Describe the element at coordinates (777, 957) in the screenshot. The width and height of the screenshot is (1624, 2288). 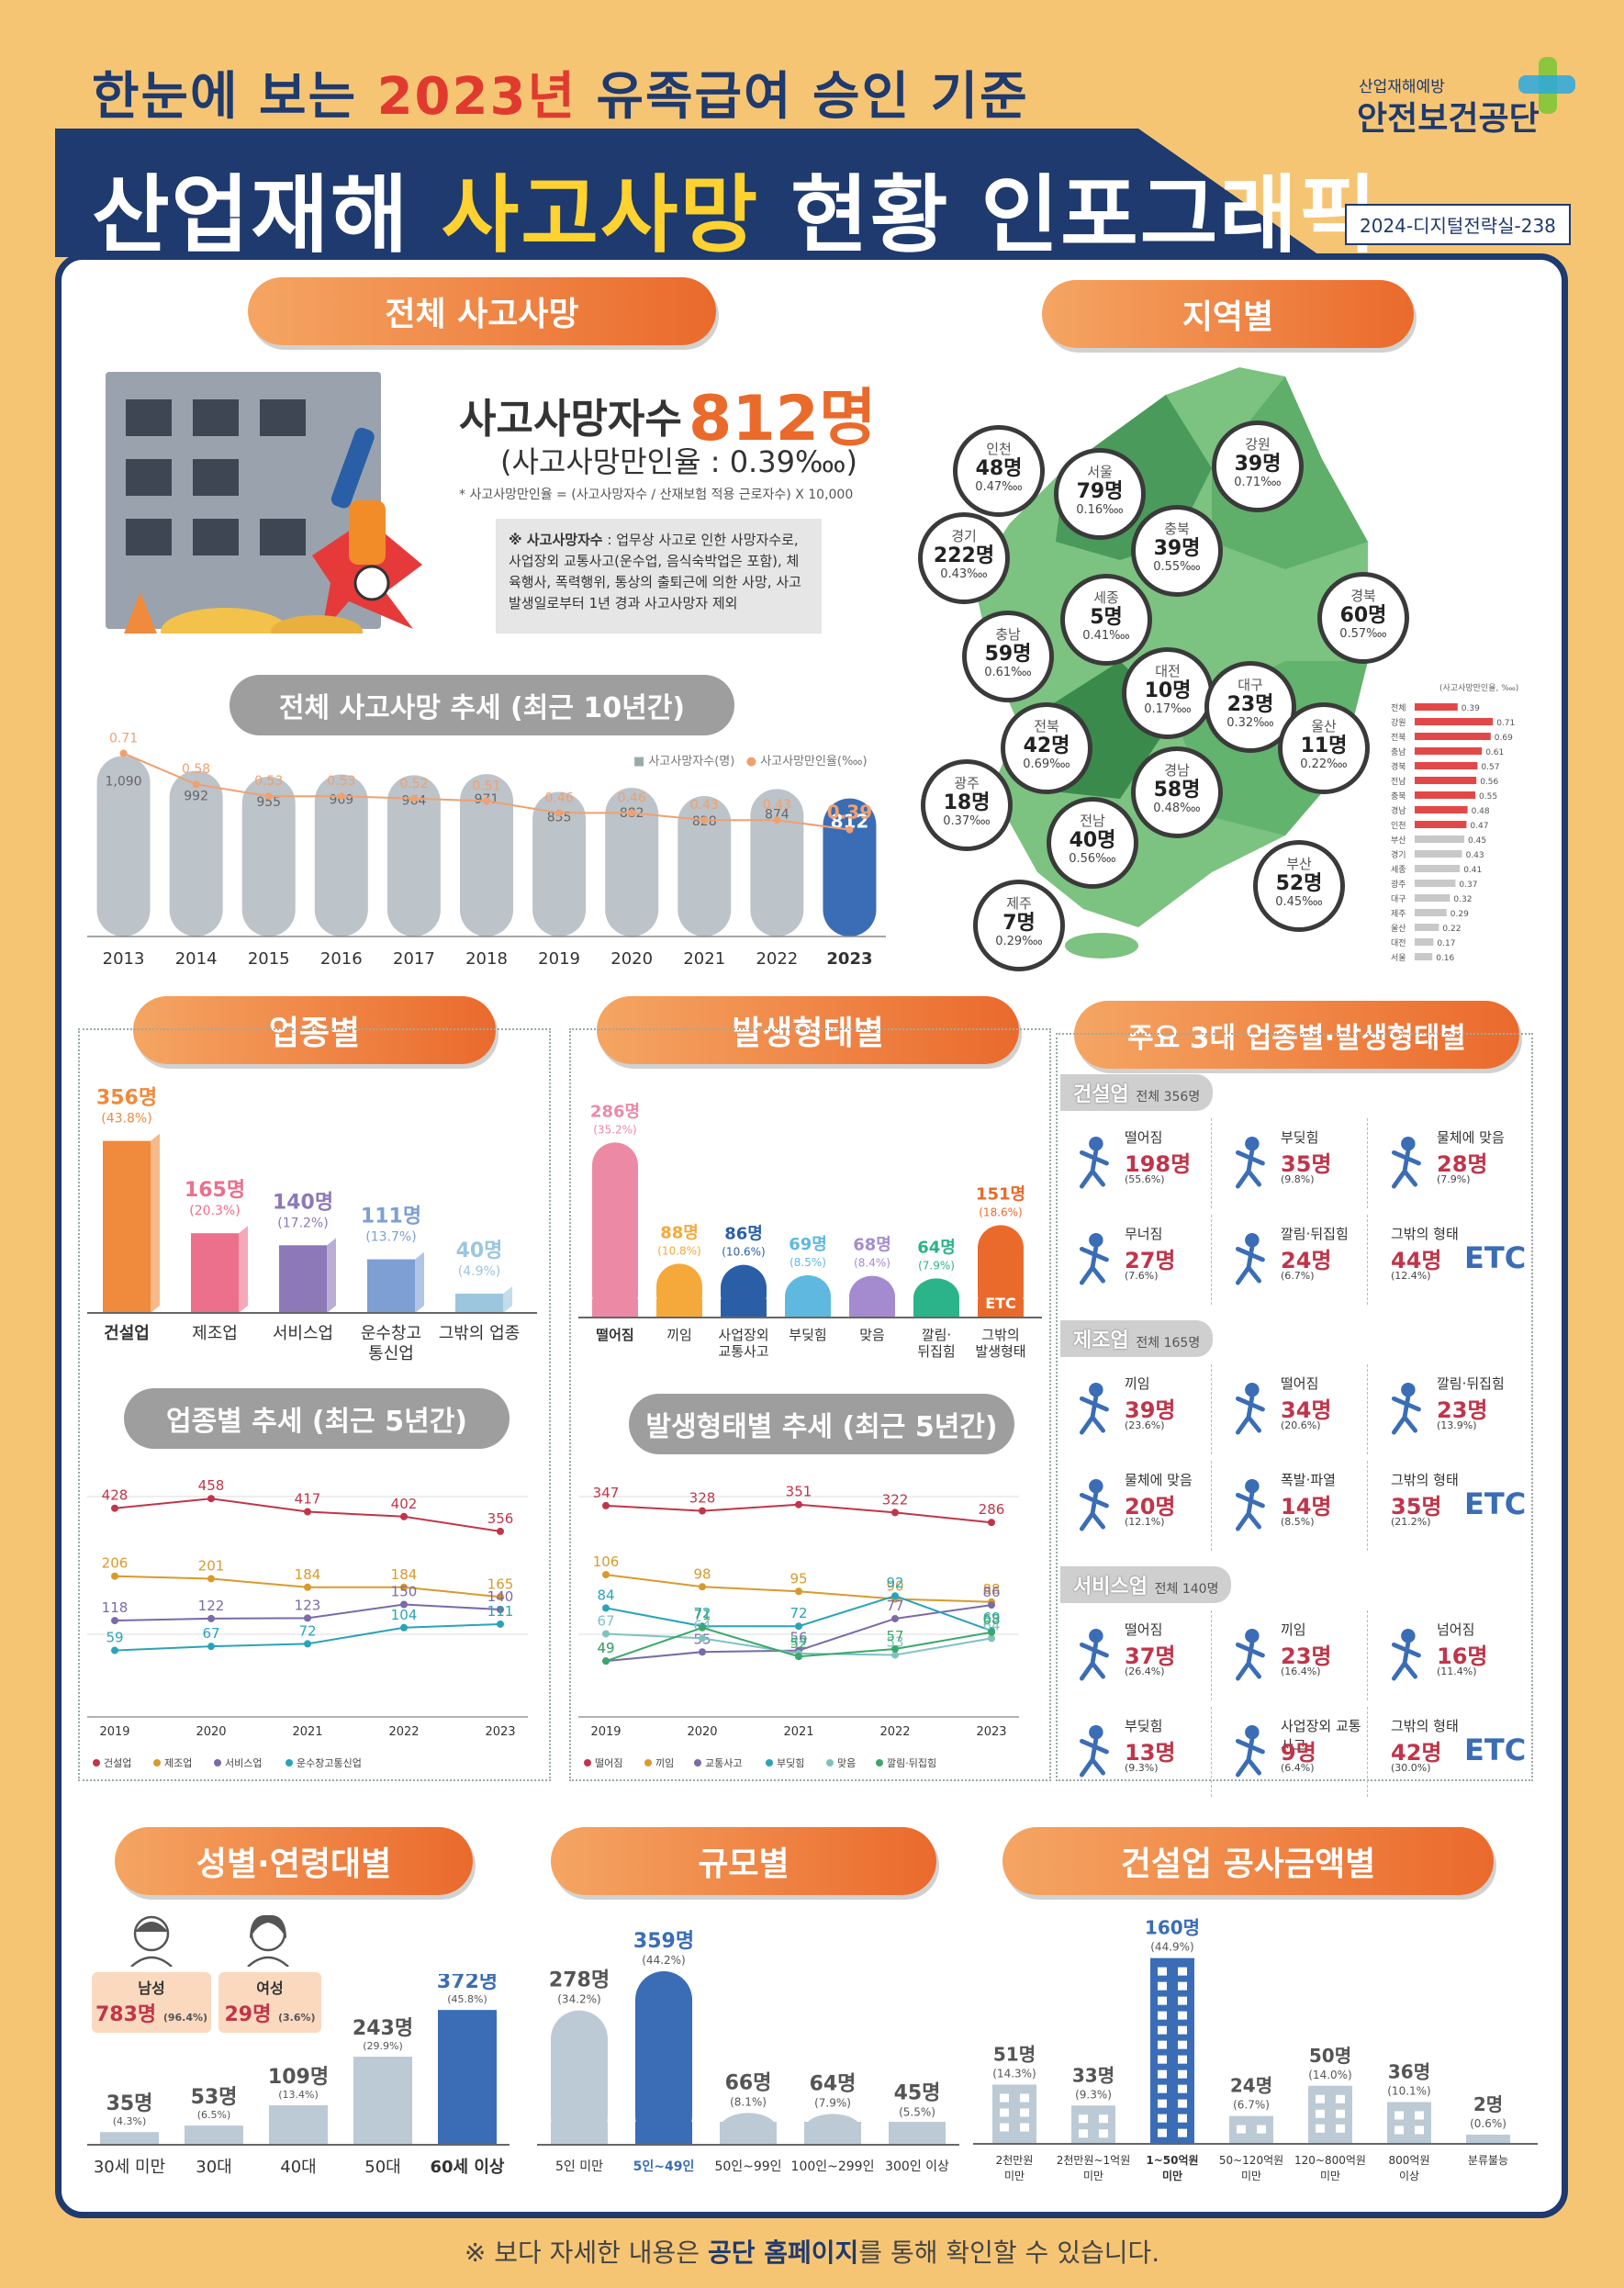
I see `trend10-year-label: 2022` at that location.